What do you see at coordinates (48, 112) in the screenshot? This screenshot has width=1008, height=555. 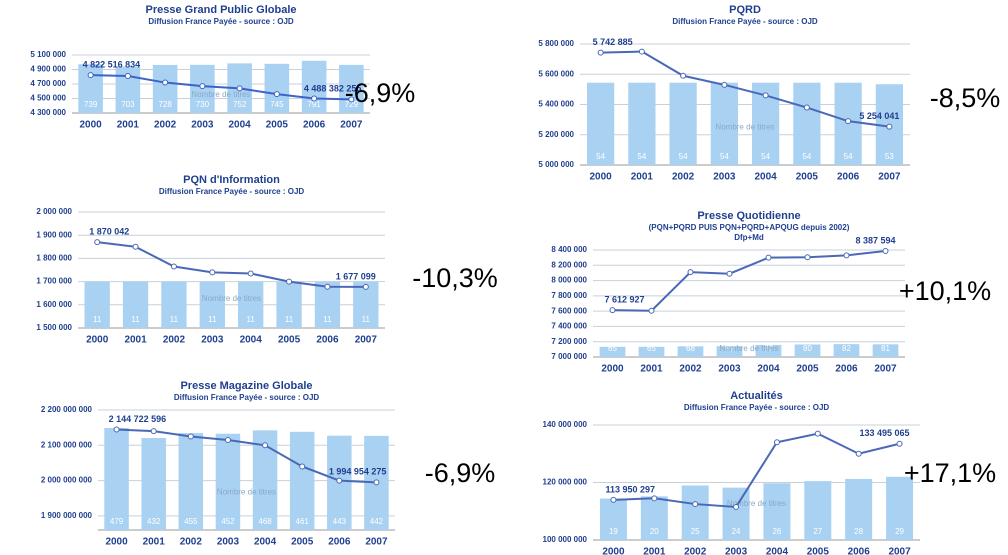 I see `y-tick-label: 4 300 000` at bounding box center [48, 112].